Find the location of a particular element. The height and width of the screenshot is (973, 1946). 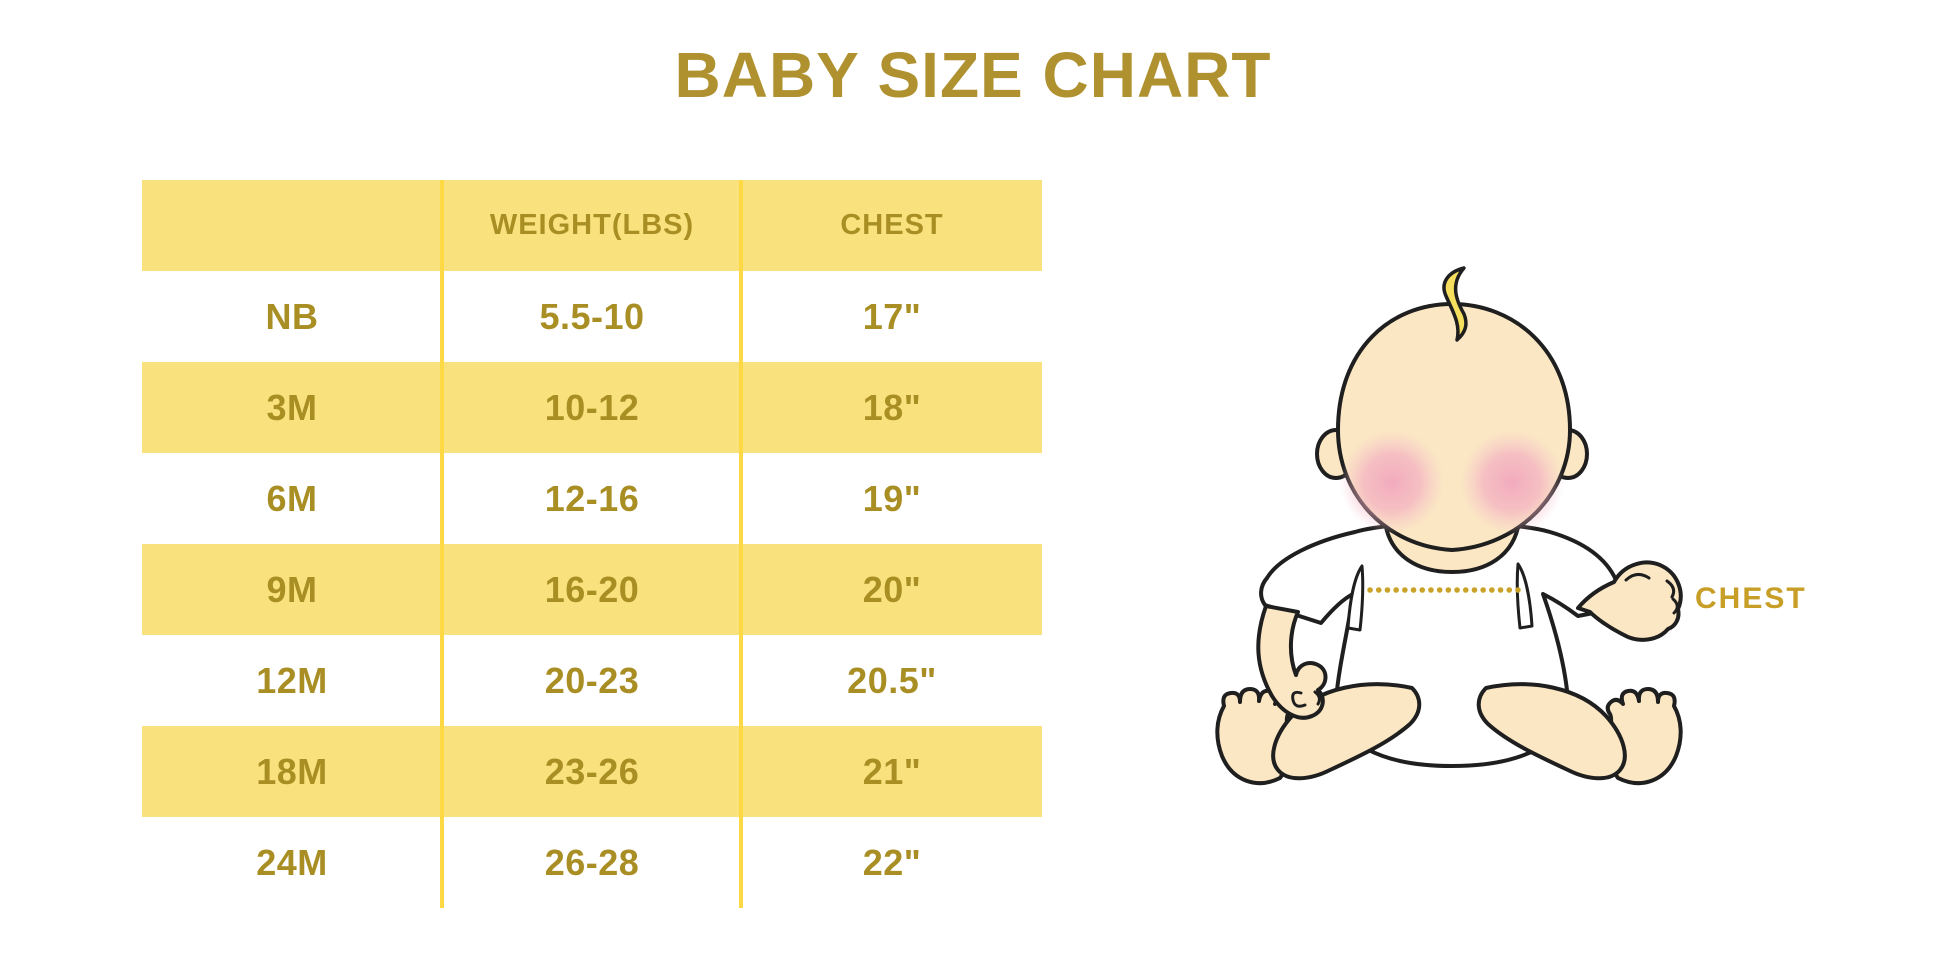

chest-cell: 20.5" is located at coordinates (892, 680).